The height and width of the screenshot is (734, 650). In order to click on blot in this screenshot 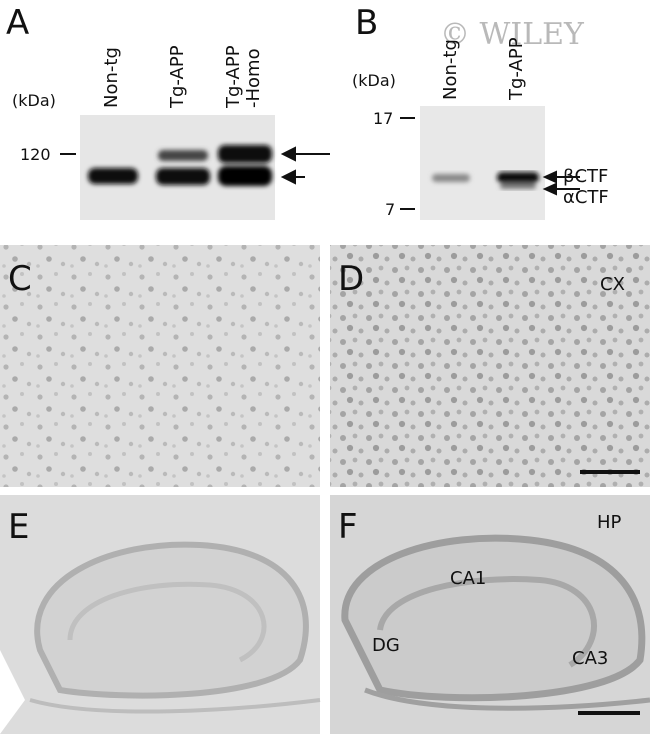, I will do `click(482, 163)`.